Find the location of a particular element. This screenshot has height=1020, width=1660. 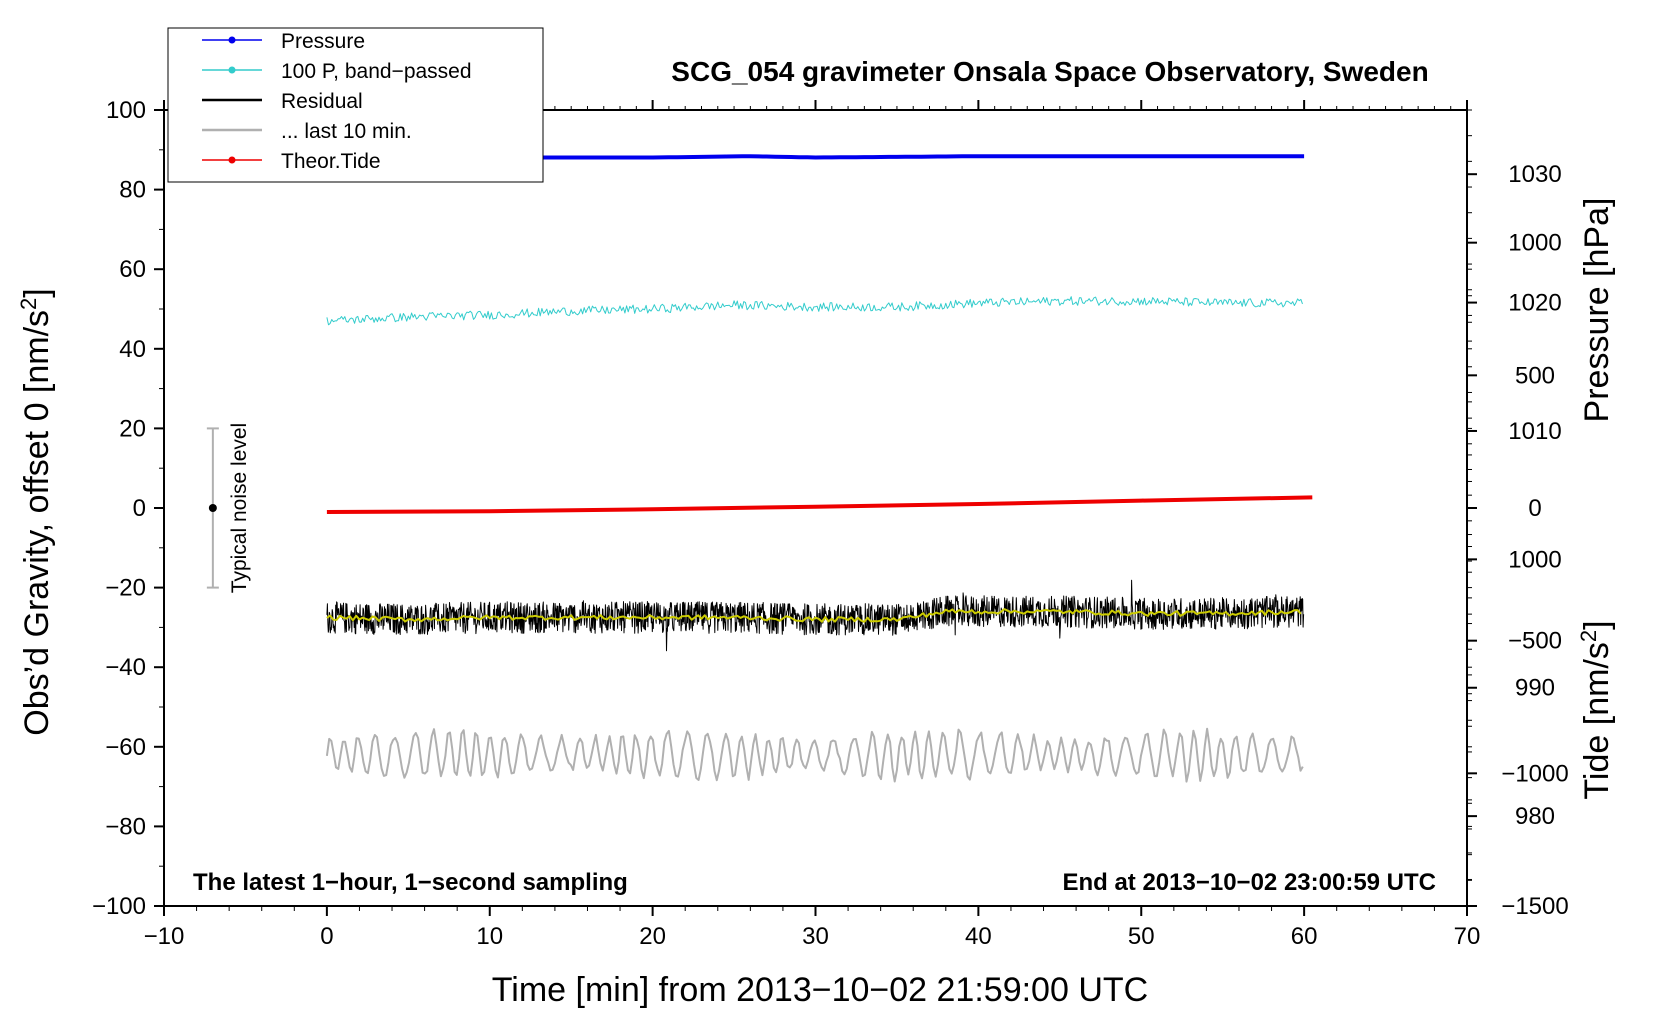

pressure-tick-label: 1030 is located at coordinates (1534, 174).